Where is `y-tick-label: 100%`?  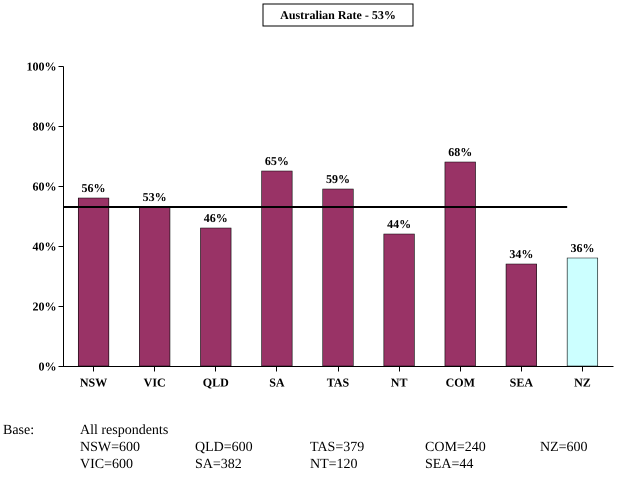 y-tick-label: 100% is located at coordinates (41, 67).